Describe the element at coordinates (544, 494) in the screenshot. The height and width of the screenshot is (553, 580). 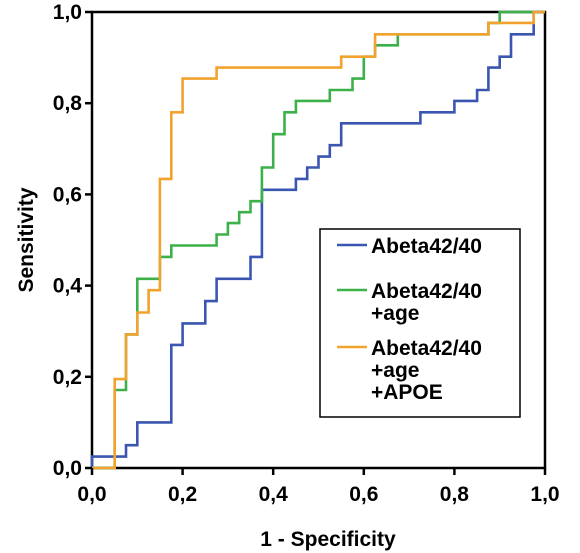
I see `x-tick-label: 1,0` at that location.